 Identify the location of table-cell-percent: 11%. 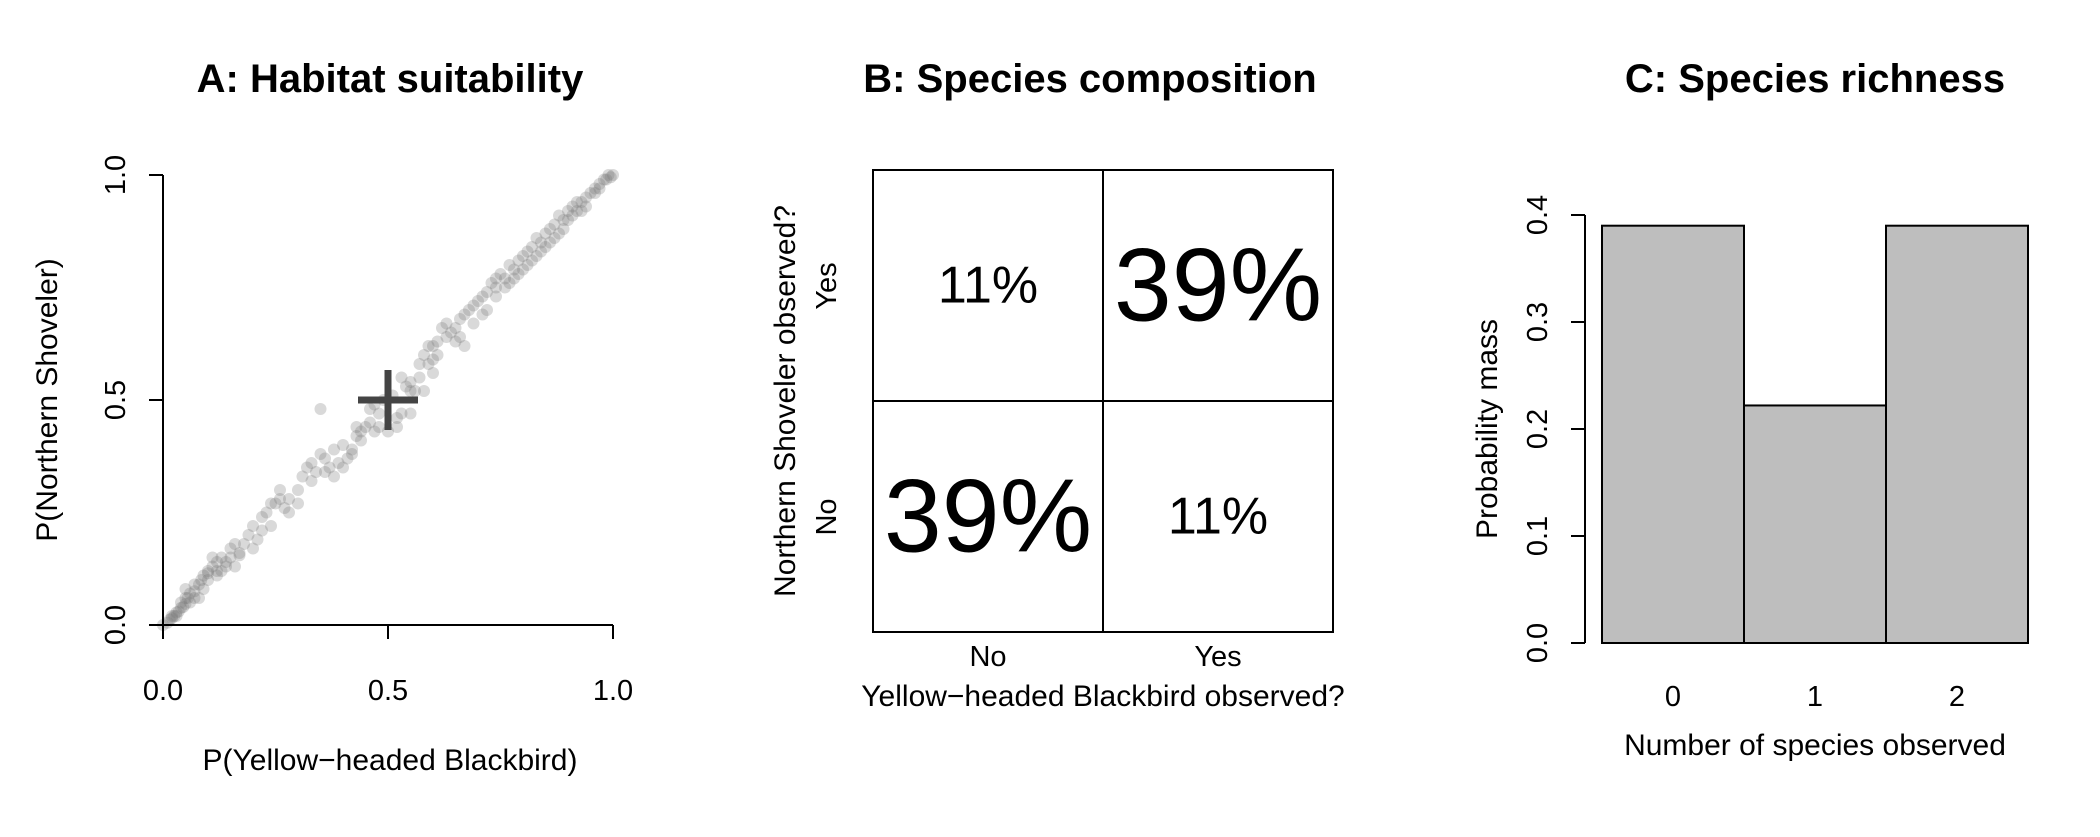
(1218, 517).